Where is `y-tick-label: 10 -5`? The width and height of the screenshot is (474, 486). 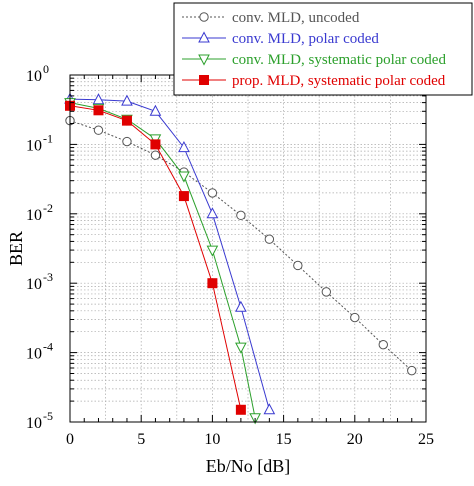
y-tick-label: 10 -5 is located at coordinates (39, 420).